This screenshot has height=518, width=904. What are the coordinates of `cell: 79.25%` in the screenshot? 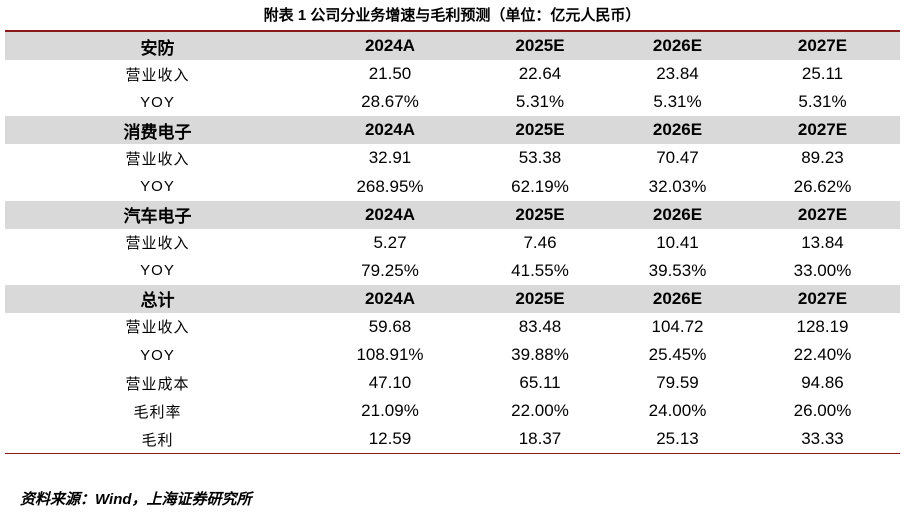 It's located at (390, 270).